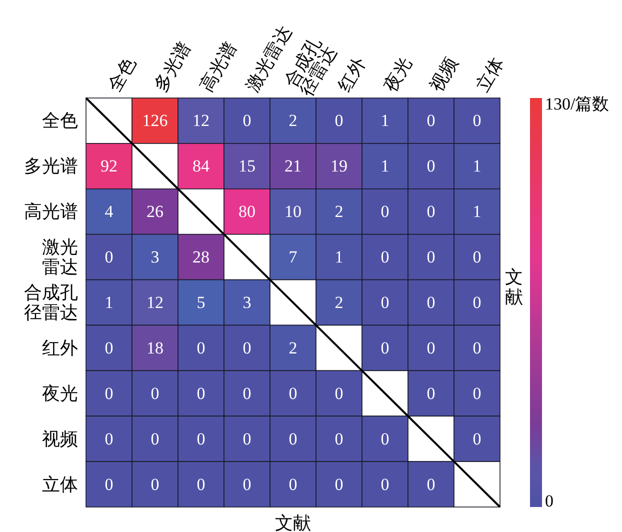 The height and width of the screenshot is (532, 622). What do you see at coordinates (293, 257) in the screenshot?
I see `data-label: 7` at bounding box center [293, 257].